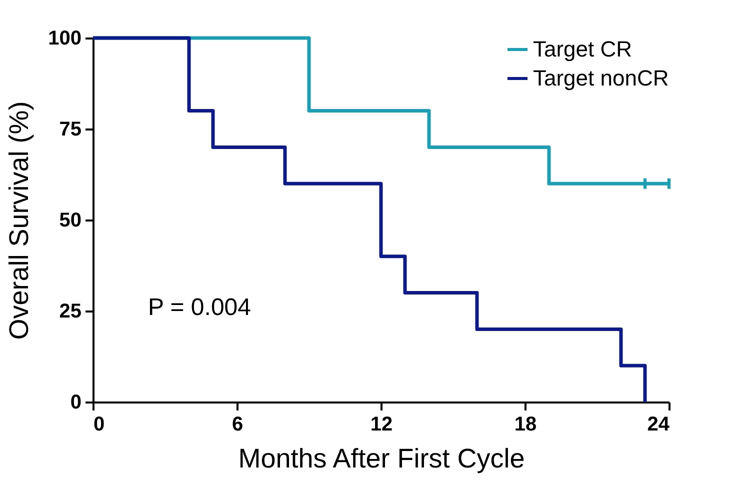 The width and height of the screenshot is (731, 497). Describe the element at coordinates (70, 129) in the screenshot. I see `y-tick-label: 75` at that location.